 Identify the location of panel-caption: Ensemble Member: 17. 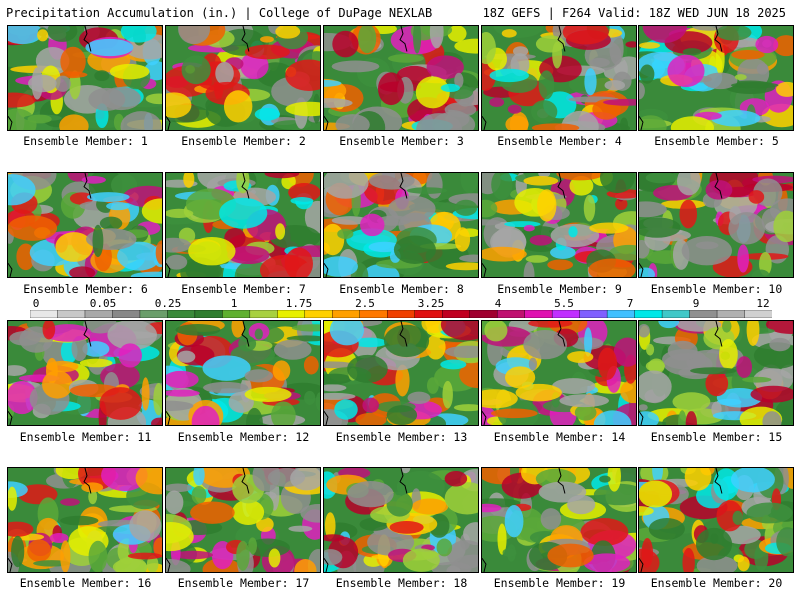
(243, 583).